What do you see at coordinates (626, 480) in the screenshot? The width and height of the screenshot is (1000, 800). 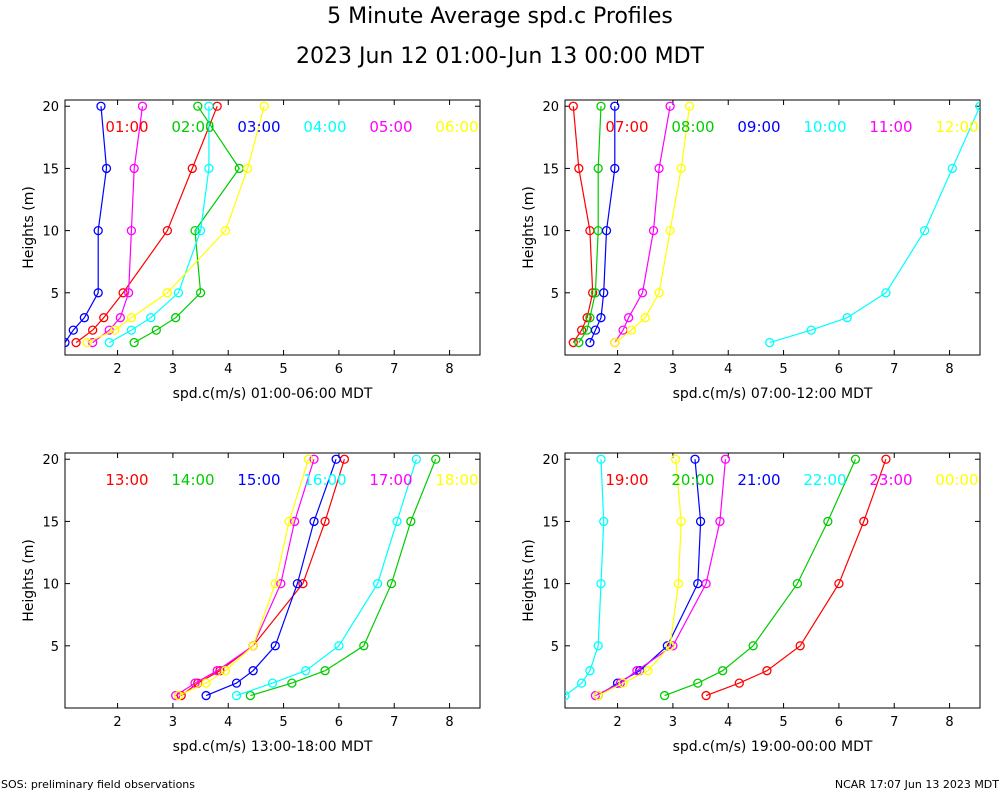 I see `legend-entry-1900: 19:00` at bounding box center [626, 480].